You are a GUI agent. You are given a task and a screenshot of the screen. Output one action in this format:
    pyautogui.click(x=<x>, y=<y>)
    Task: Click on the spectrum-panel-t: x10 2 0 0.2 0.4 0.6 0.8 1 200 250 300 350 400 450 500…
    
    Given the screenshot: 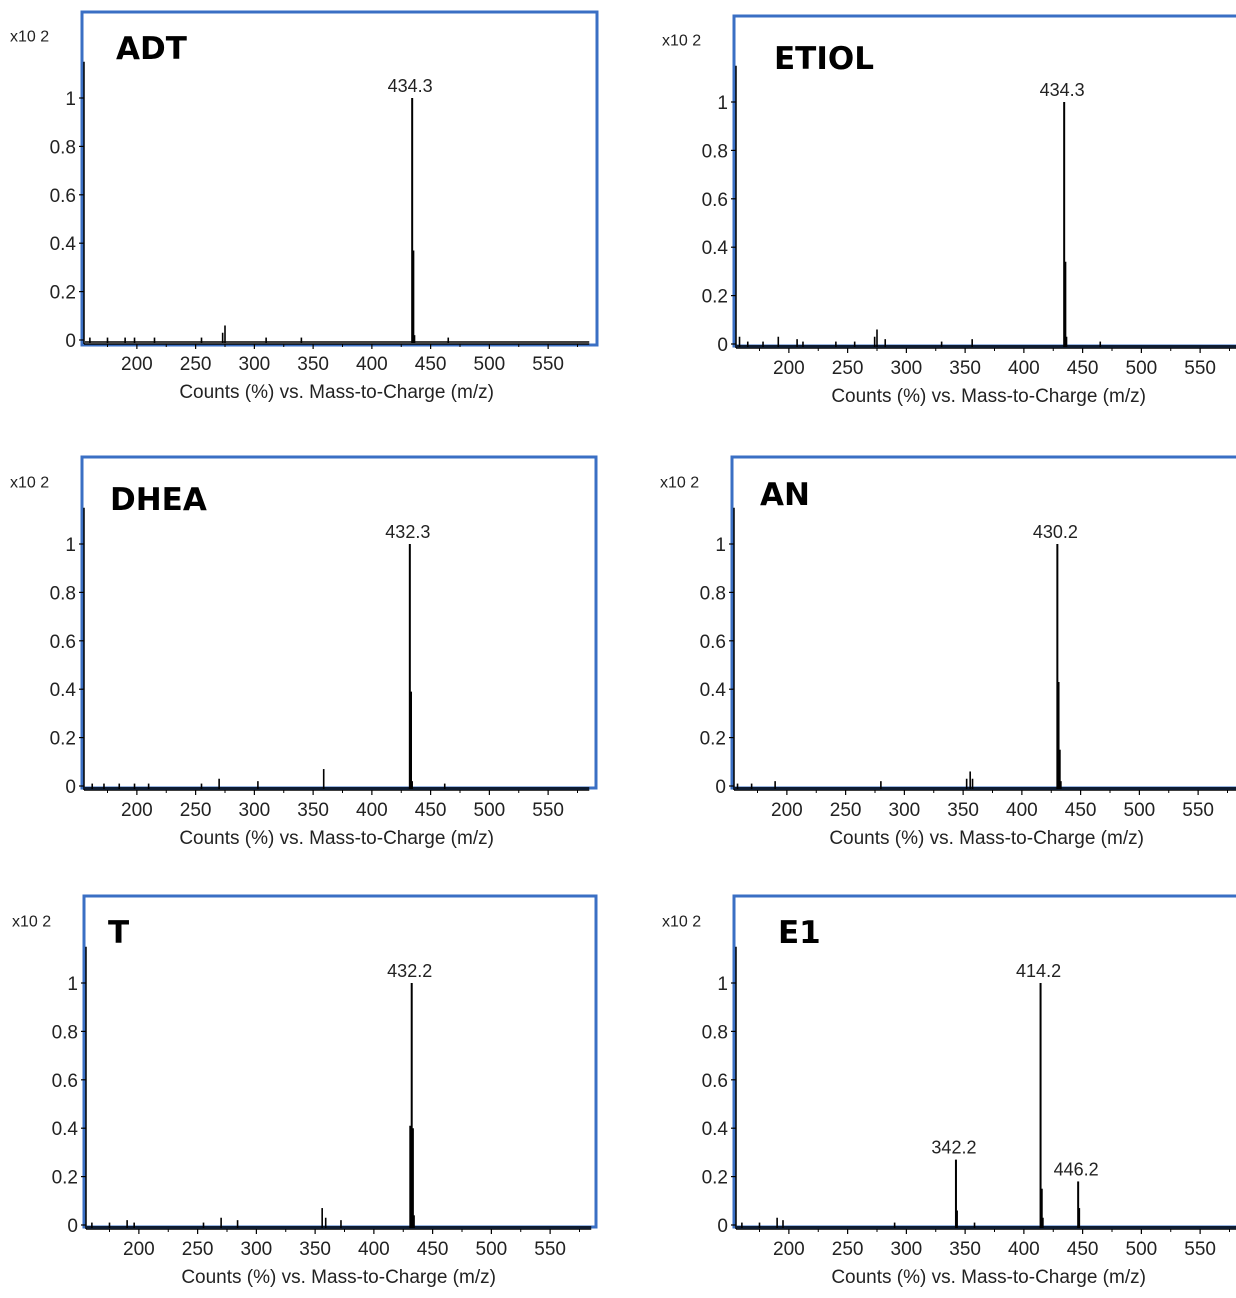 What is the action you would take?
    pyautogui.click(x=305, y=1091)
    